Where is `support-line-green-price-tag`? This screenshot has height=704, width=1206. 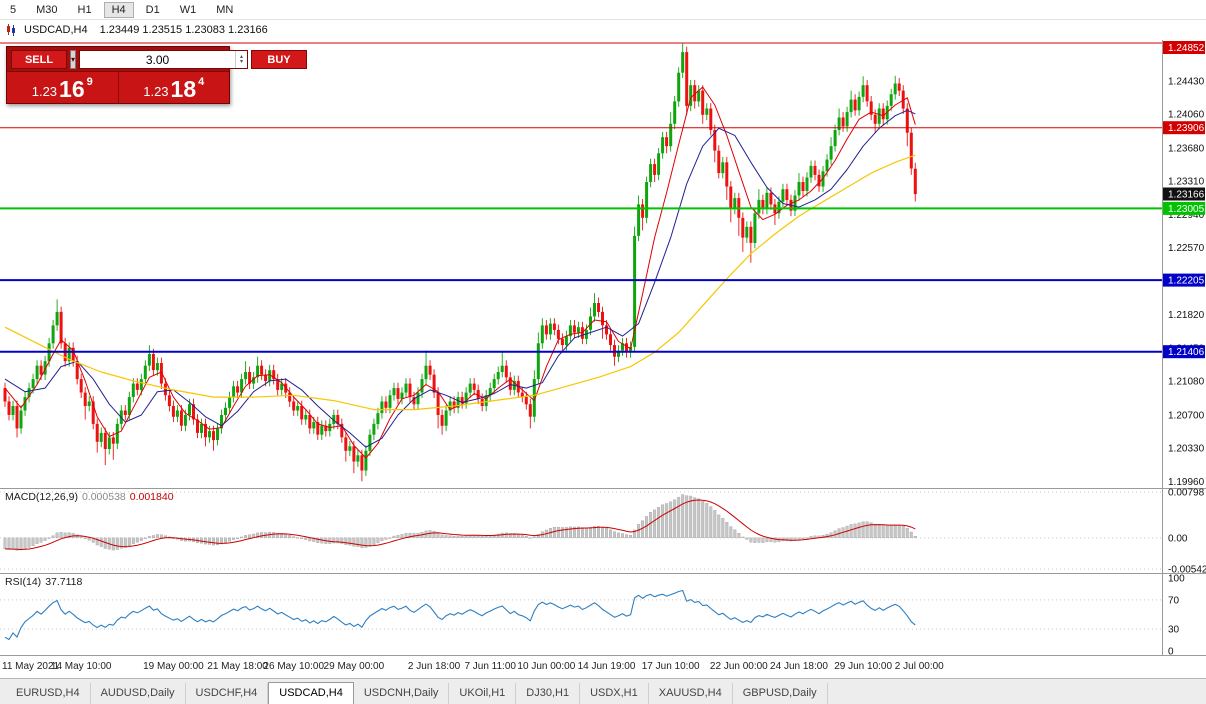 support-line-green-price-tag is located at coordinates (1184, 208).